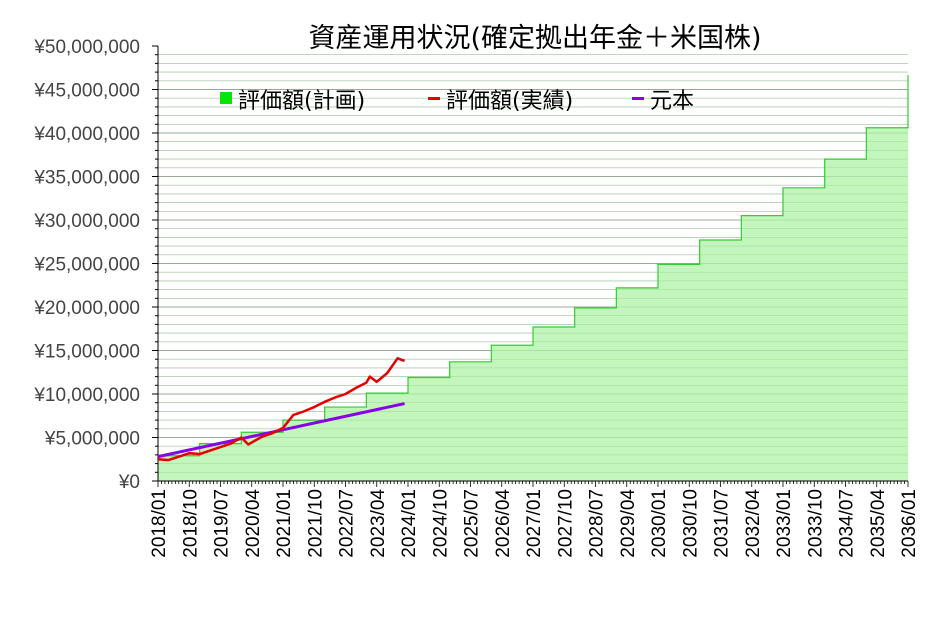 This screenshot has height=623, width=937. I want to click on y-tick-label: ¥50,000,000, so click(86, 47).